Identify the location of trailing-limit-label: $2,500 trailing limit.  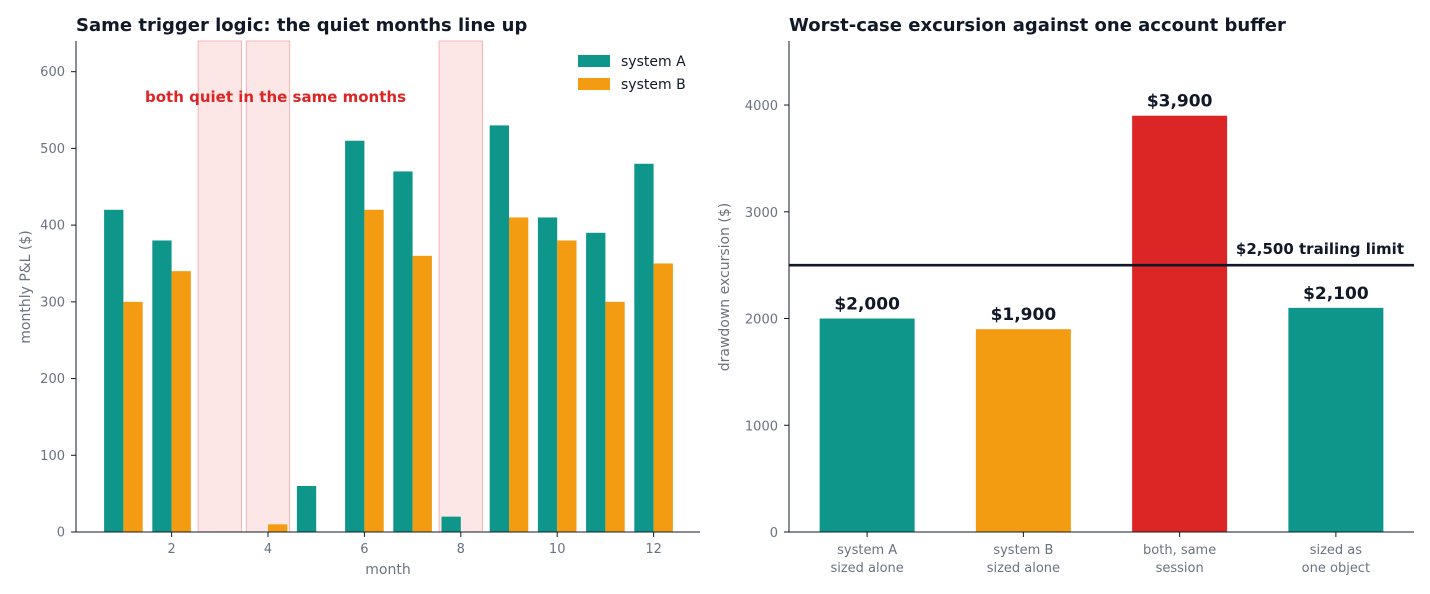
(1320, 249).